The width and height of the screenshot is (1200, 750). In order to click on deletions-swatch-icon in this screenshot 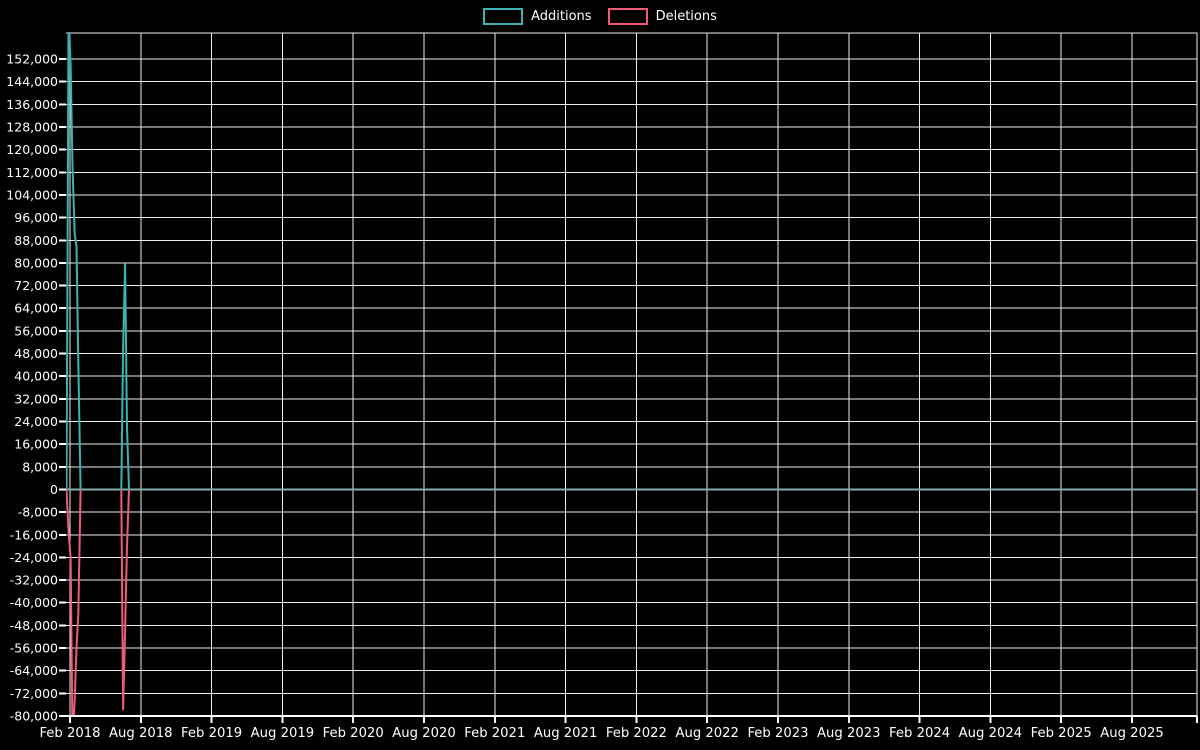, I will do `click(627, 16)`.